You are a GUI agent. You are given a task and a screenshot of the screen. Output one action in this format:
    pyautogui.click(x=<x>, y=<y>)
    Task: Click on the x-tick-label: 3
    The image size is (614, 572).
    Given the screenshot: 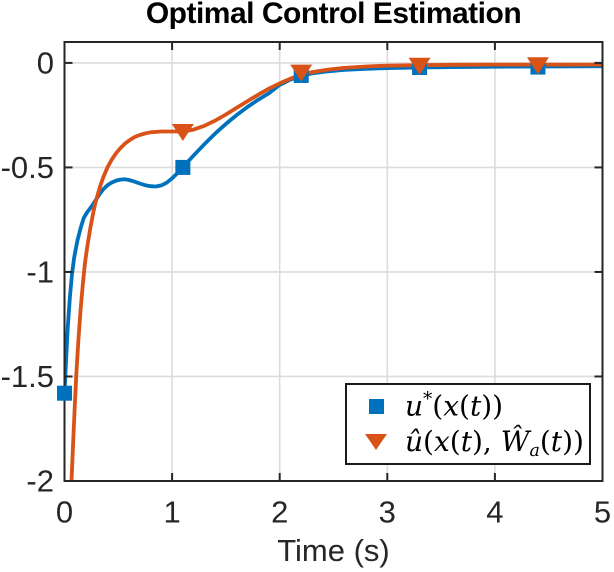 What is the action you would take?
    pyautogui.click(x=387, y=512)
    